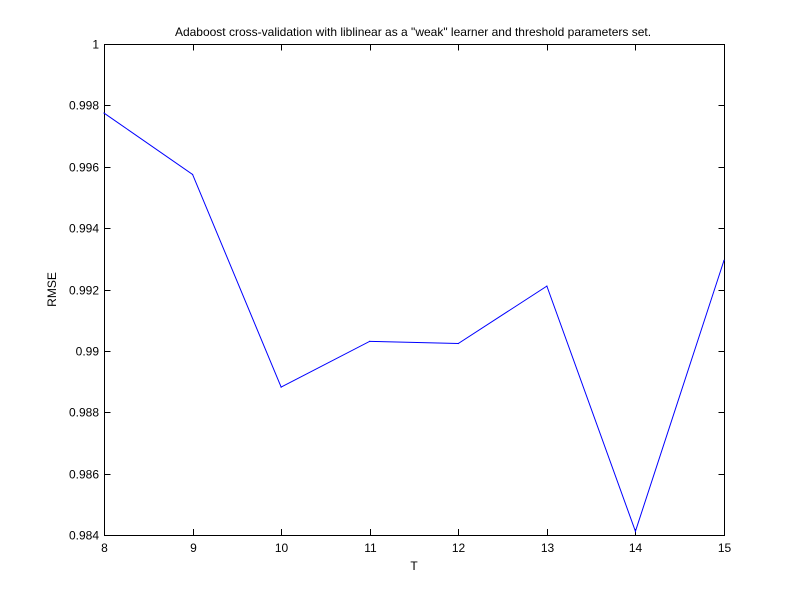 This screenshot has height=600, width=800. I want to click on x-tick-label: 15, so click(725, 548).